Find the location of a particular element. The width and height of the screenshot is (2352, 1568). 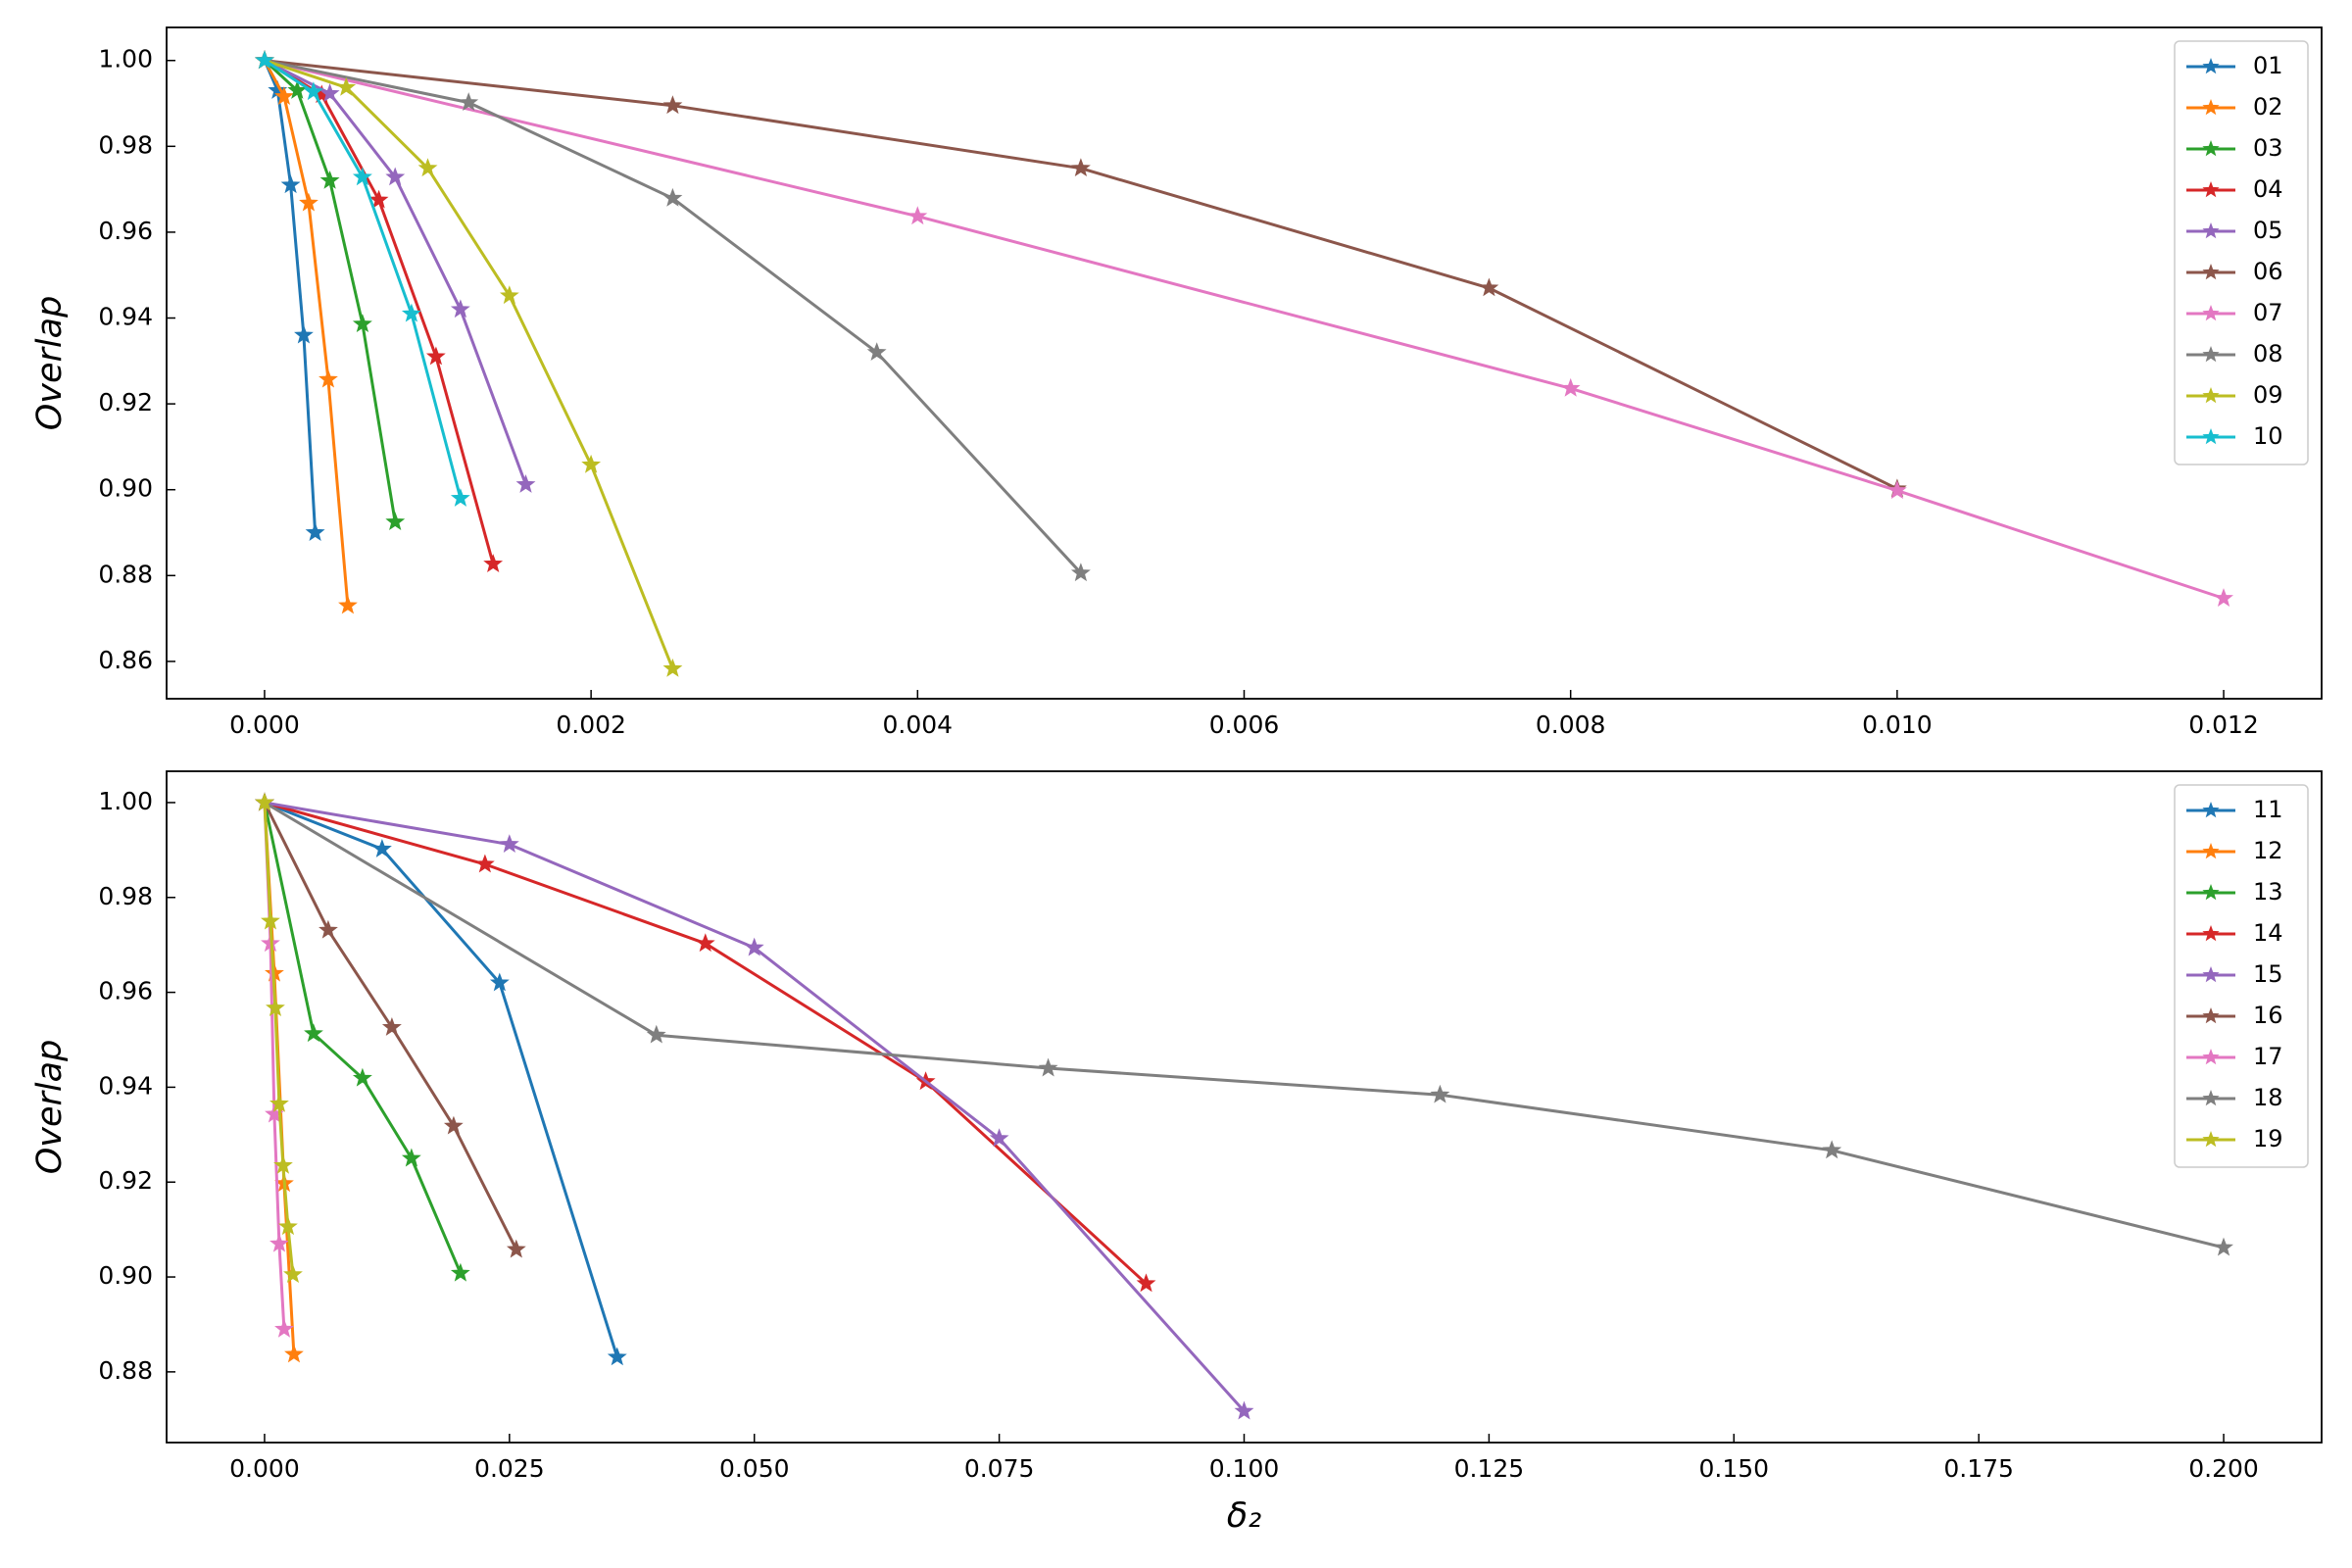

y-tick-label: 0.98 is located at coordinates (126, 896).